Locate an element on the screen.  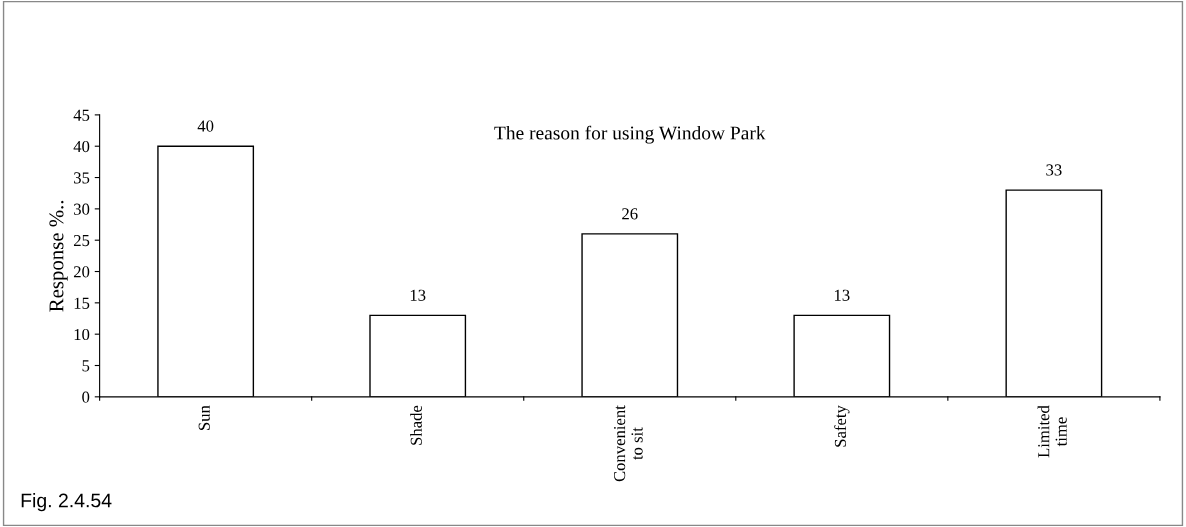
x-tick-label: Limited time is located at coordinates (1052, 431).